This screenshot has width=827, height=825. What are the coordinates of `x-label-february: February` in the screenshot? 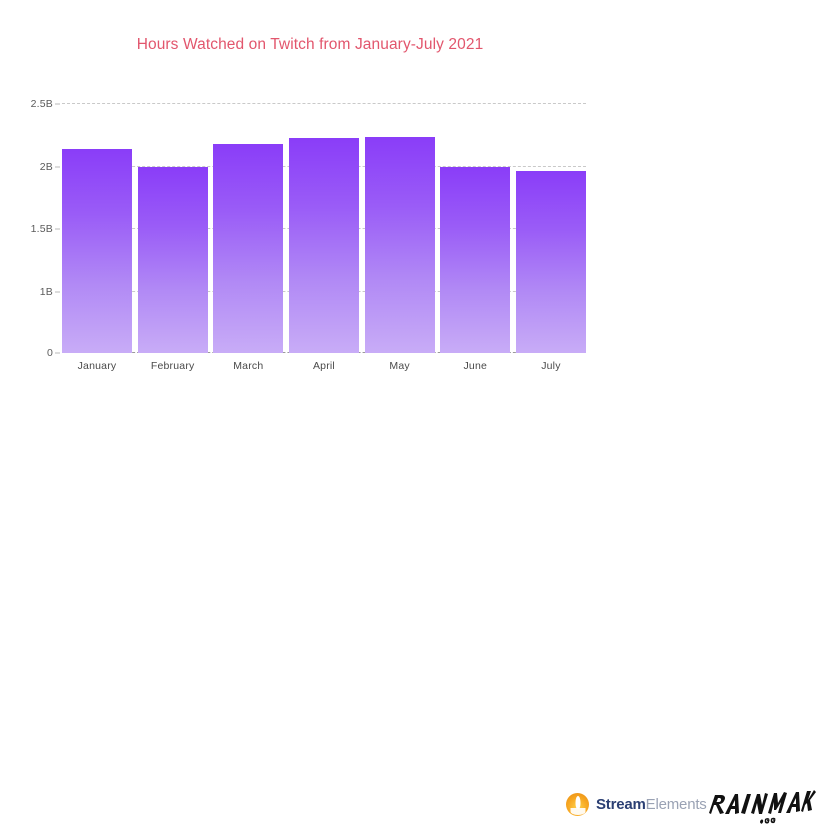 It's located at (172, 366).